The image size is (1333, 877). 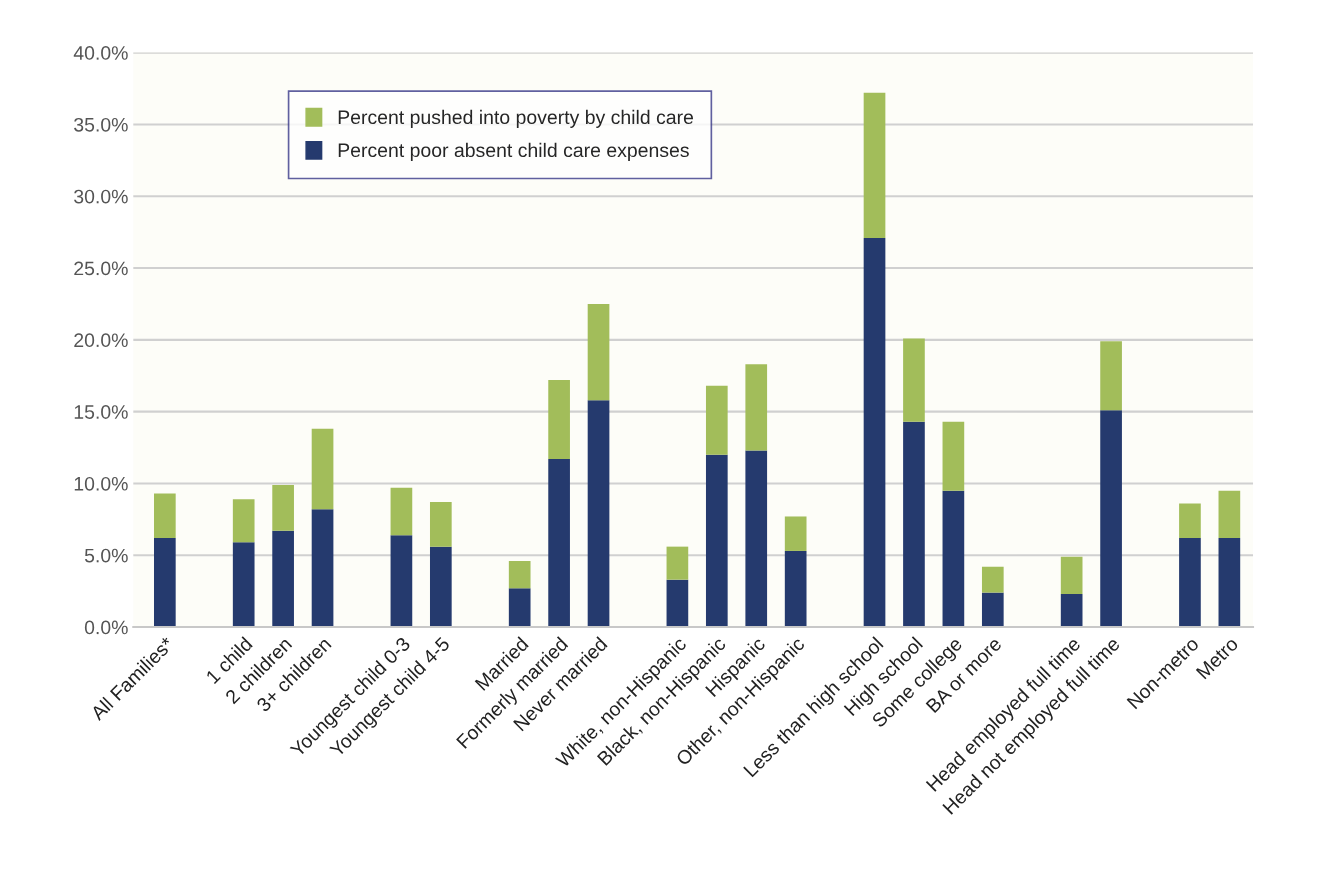 What do you see at coordinates (100, 53) in the screenshot?
I see `y-tick-label: 40.0%` at bounding box center [100, 53].